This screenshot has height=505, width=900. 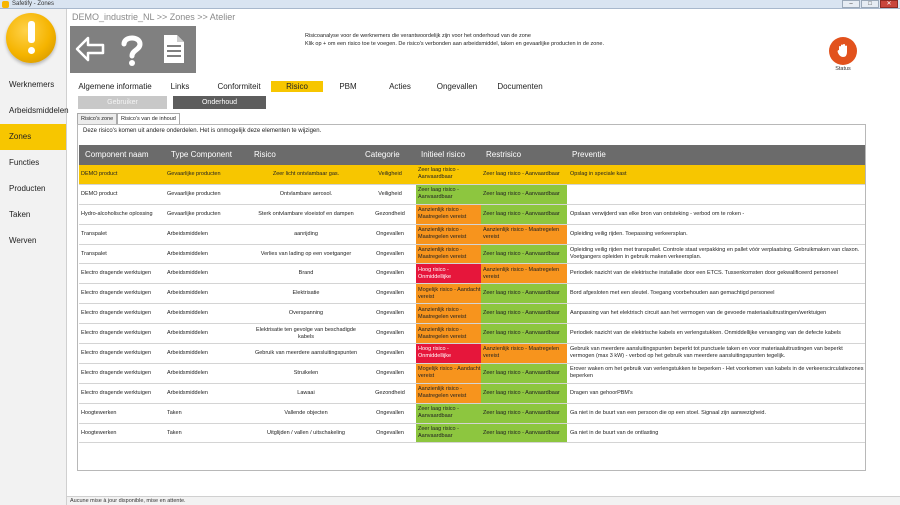 What do you see at coordinates (457, 86) in the screenshot?
I see `tab-ongevallen: Ongevallen` at bounding box center [457, 86].